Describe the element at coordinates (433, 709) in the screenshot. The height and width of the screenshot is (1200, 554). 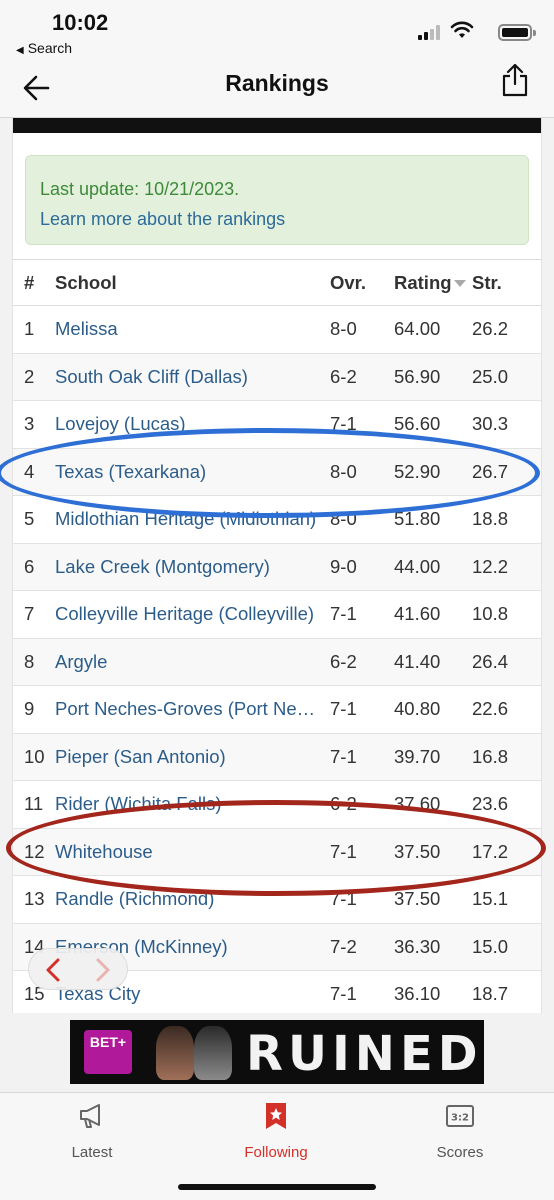
I see `rating-cell: 40.80` at that location.